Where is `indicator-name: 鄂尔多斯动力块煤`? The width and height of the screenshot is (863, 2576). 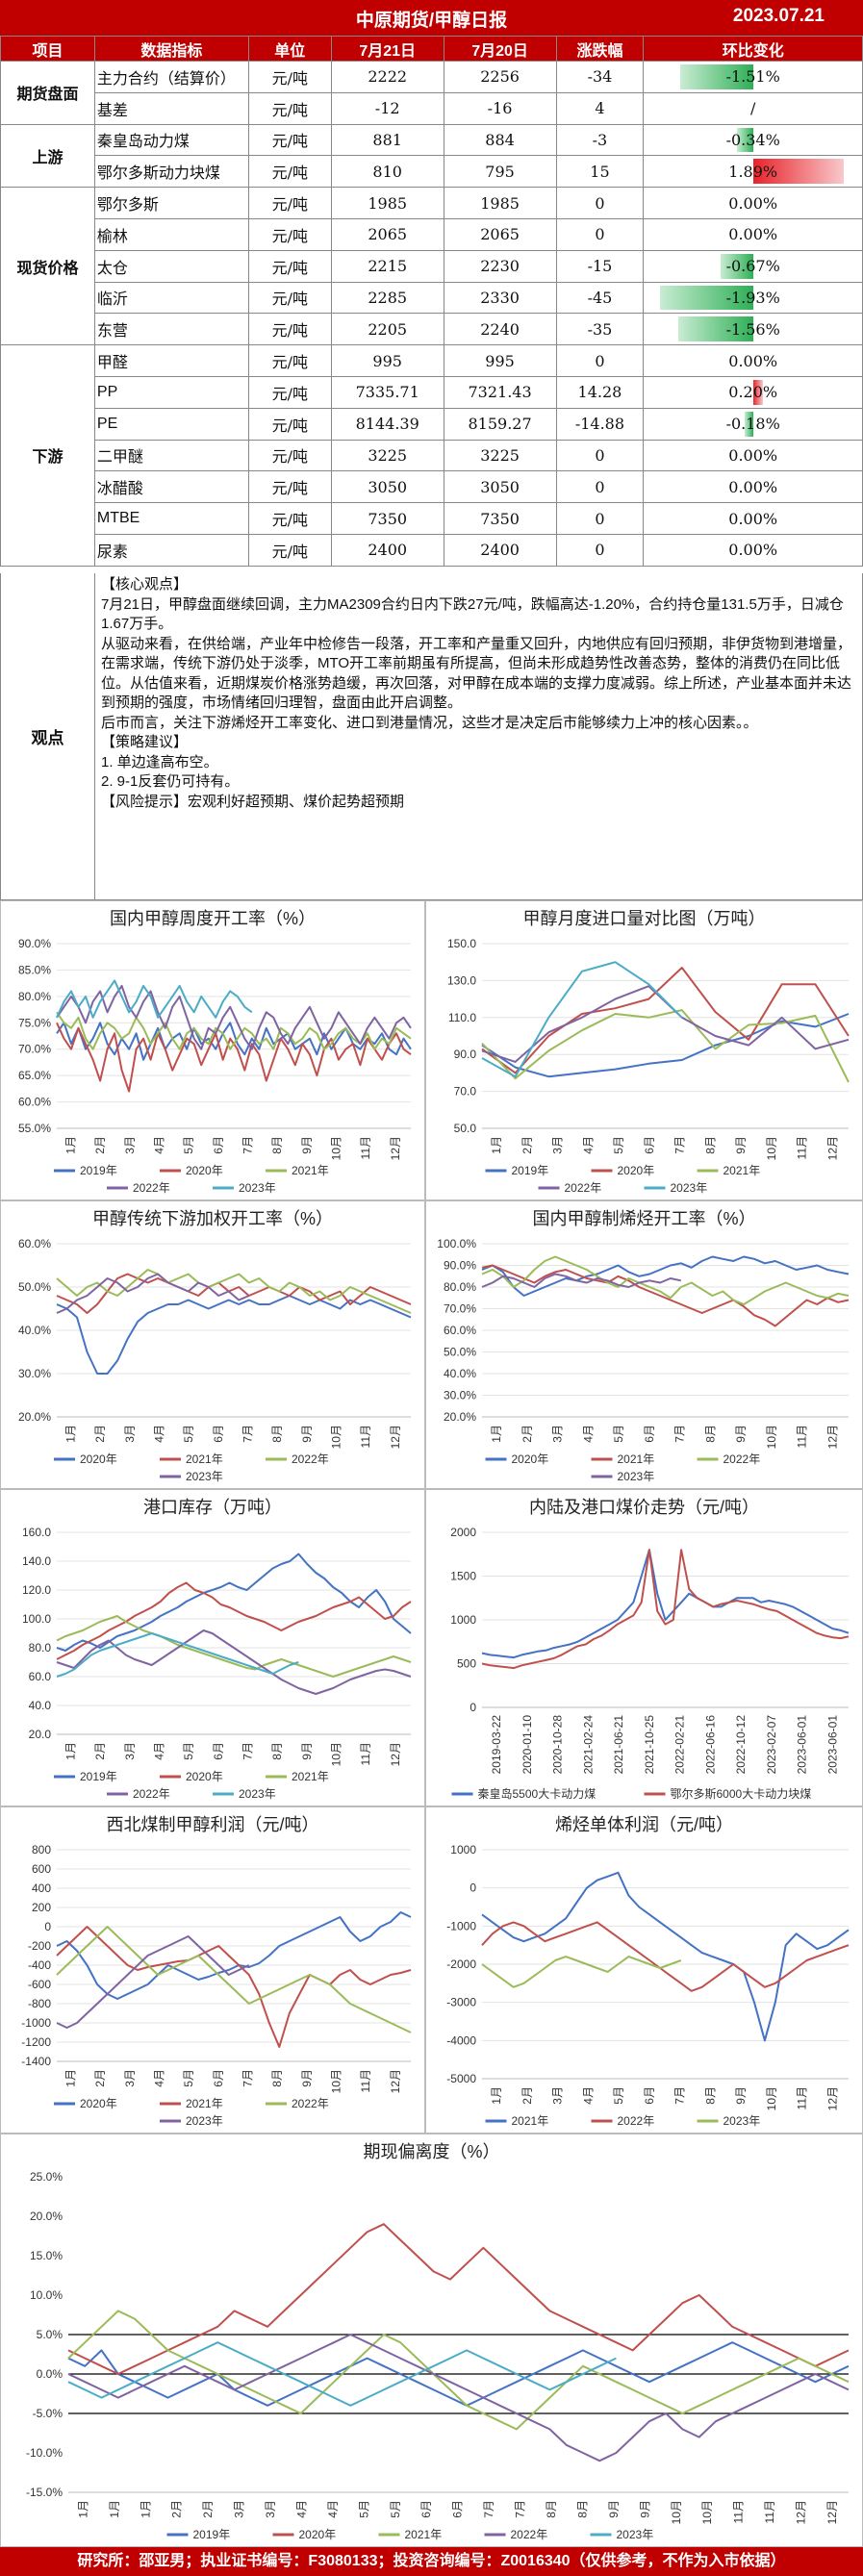
indicator-name: 鄂尔多斯动力块煤 is located at coordinates (171, 172).